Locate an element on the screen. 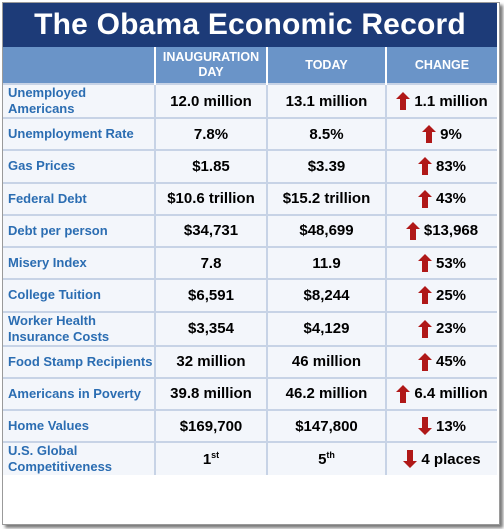  today-value: $147,800 is located at coordinates (327, 425).